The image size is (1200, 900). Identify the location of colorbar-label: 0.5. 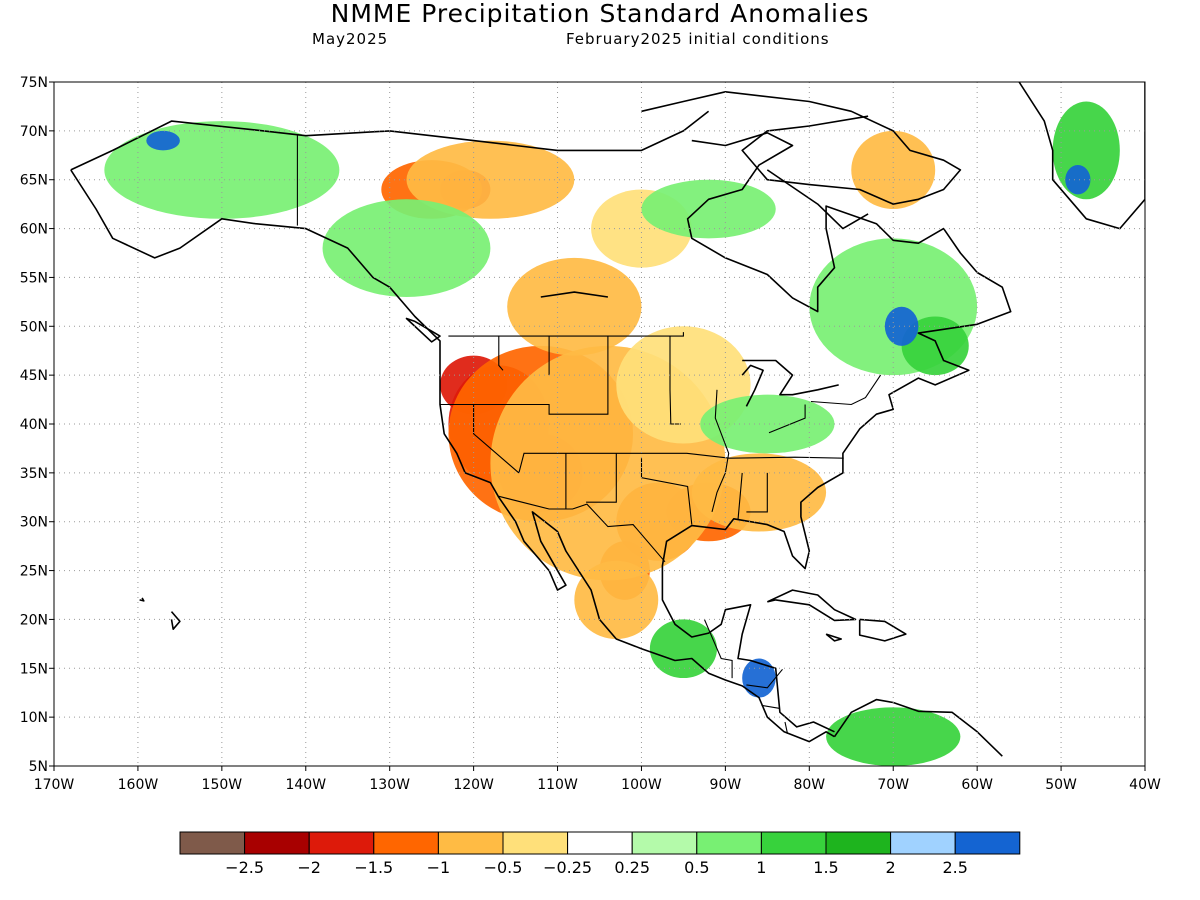
(696, 867).